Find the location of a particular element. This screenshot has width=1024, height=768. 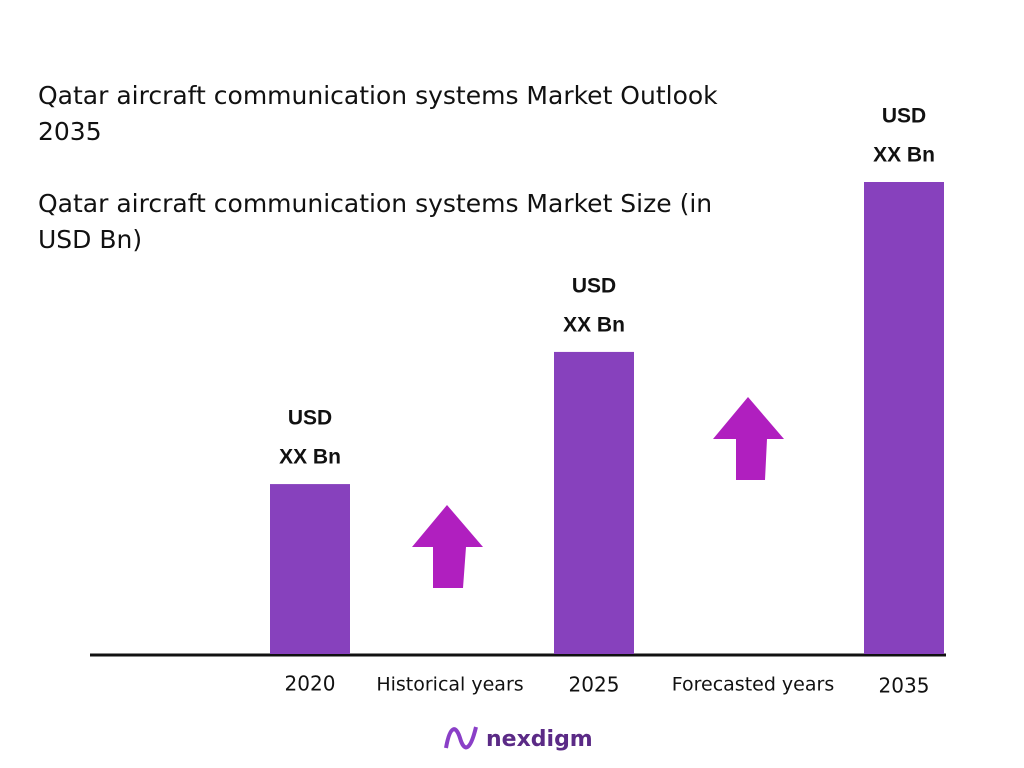

logo-icon is located at coordinates (461, 738).